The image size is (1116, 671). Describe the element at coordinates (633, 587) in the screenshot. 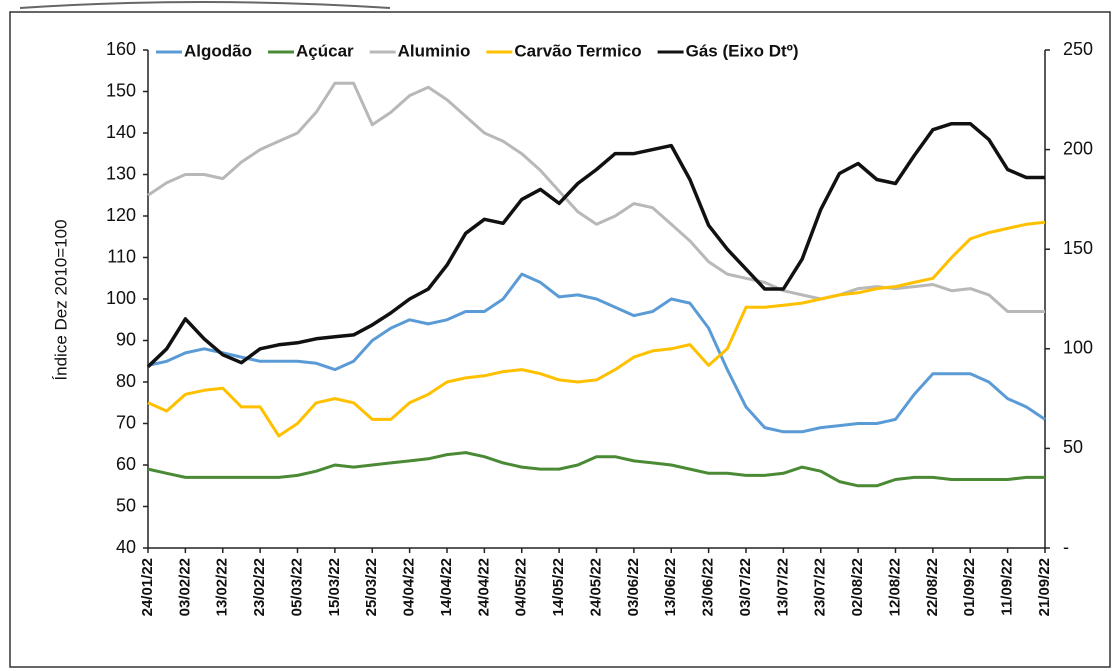

I see `x-tick-label: 03/06/22` at that location.